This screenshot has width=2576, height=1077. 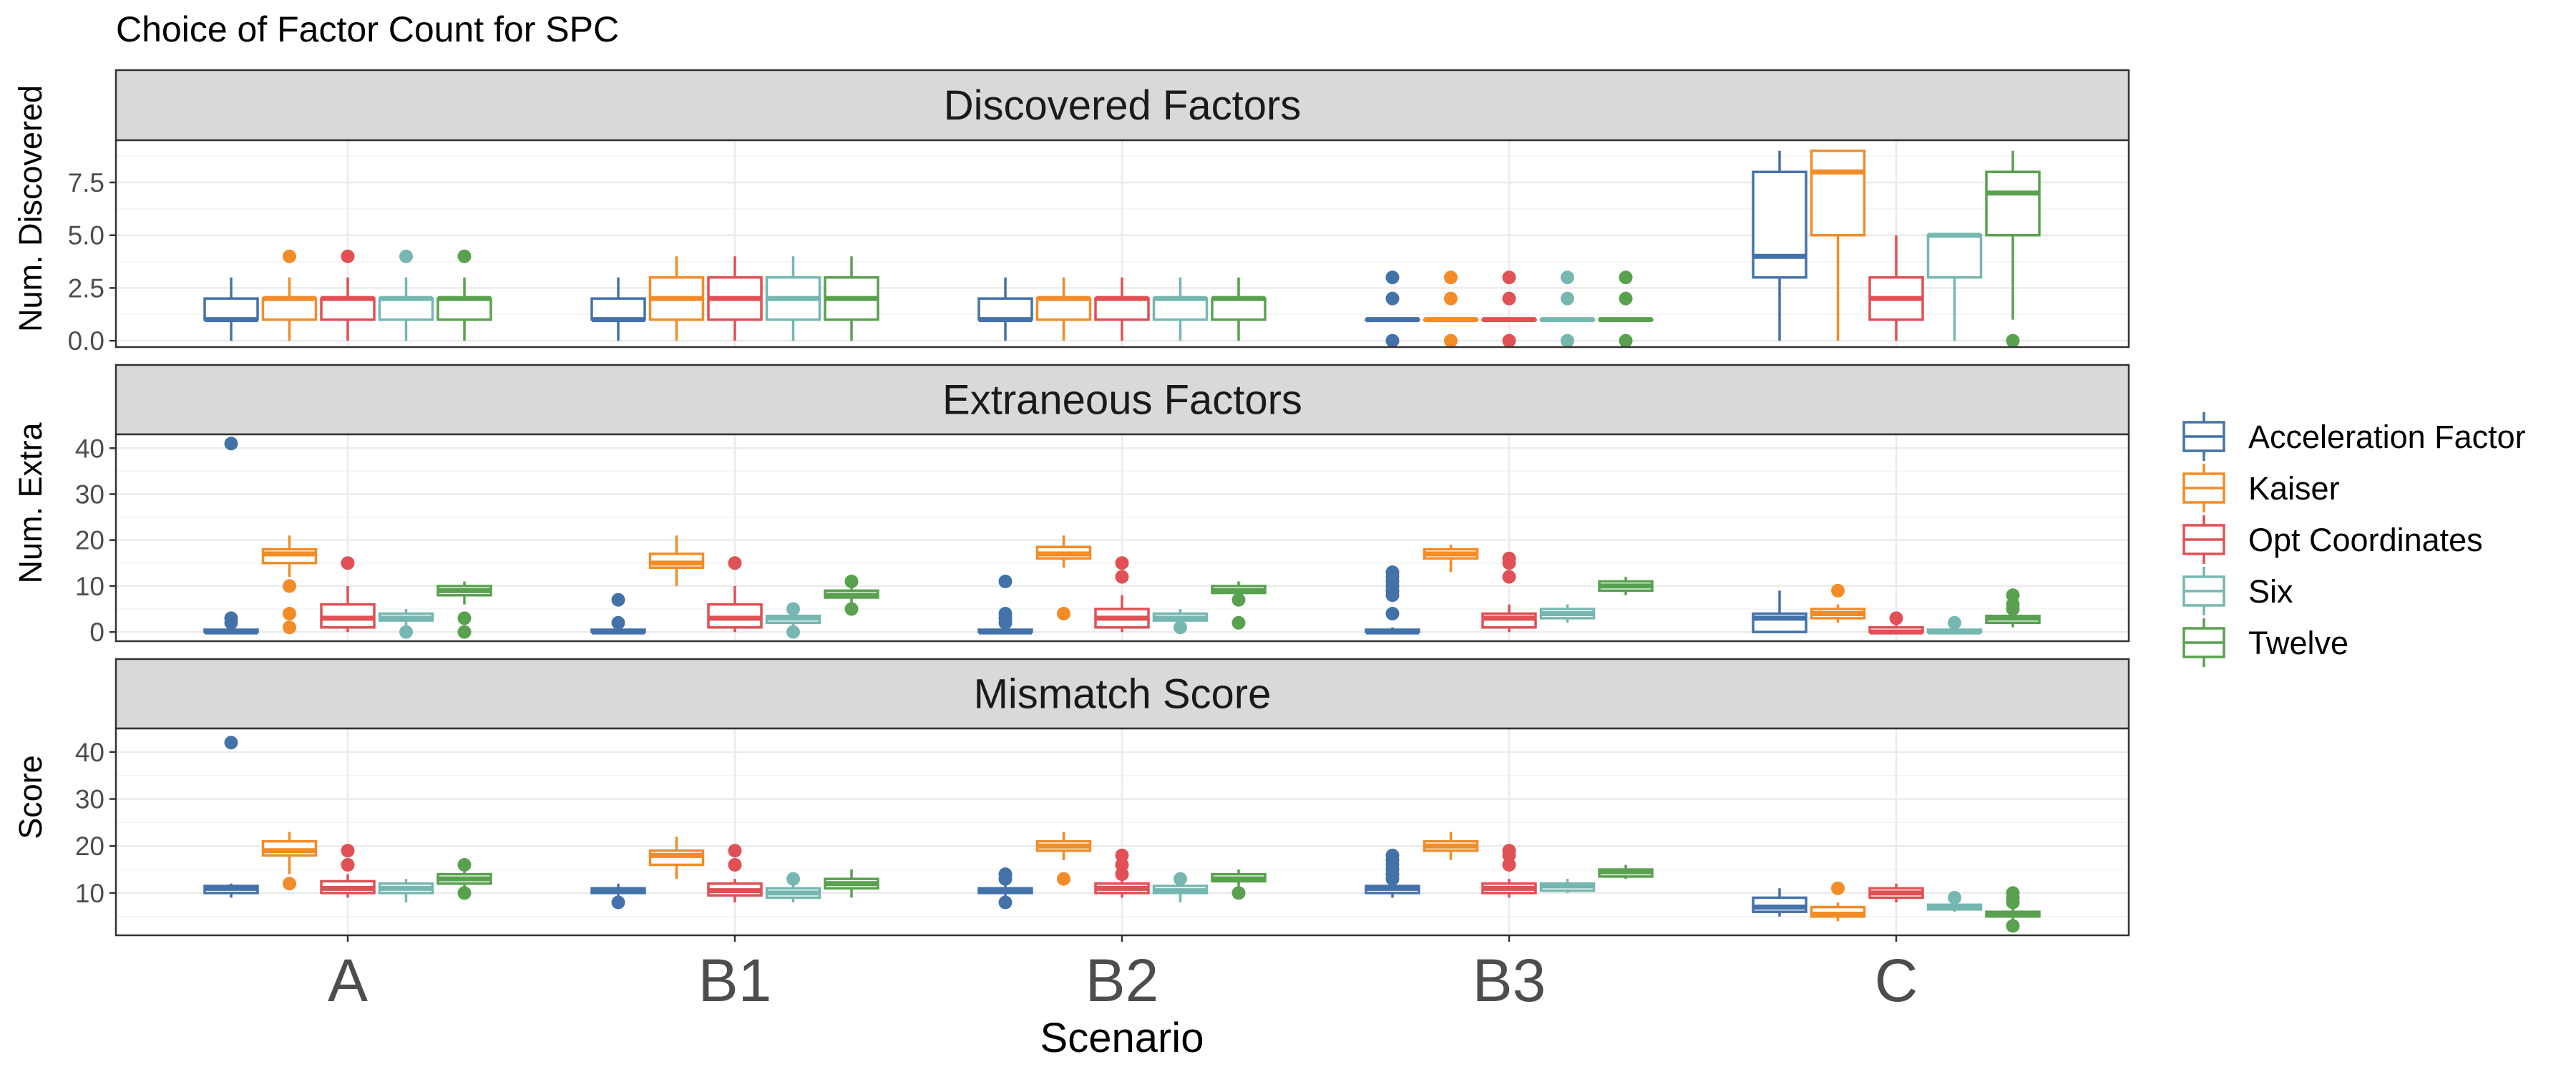 I want to click on y-axis-ticks: 0.0 2.5 5.0 7.5, so click(x=92, y=262).